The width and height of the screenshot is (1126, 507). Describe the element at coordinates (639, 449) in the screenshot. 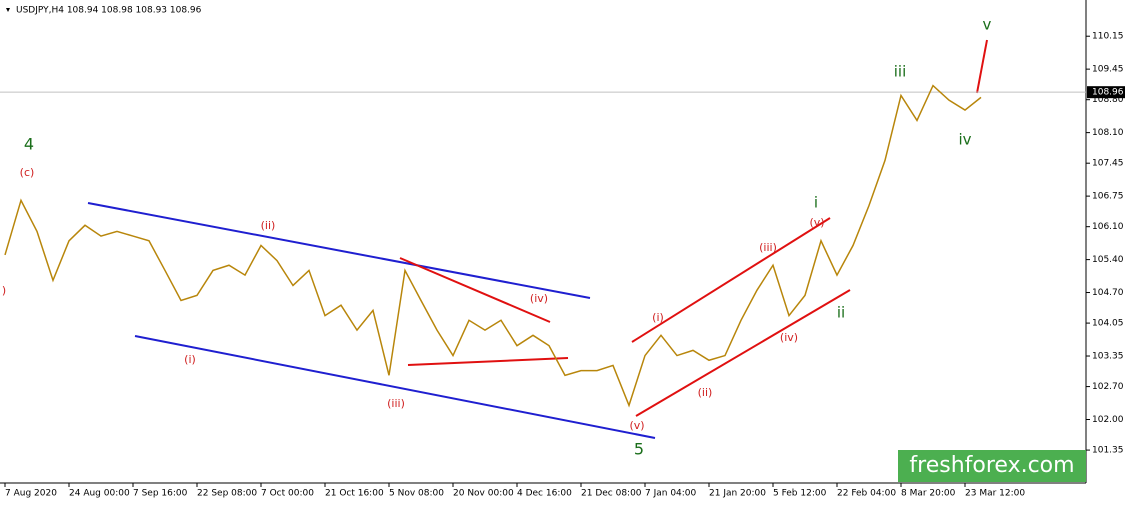

I see `wave-label: 5` at that location.